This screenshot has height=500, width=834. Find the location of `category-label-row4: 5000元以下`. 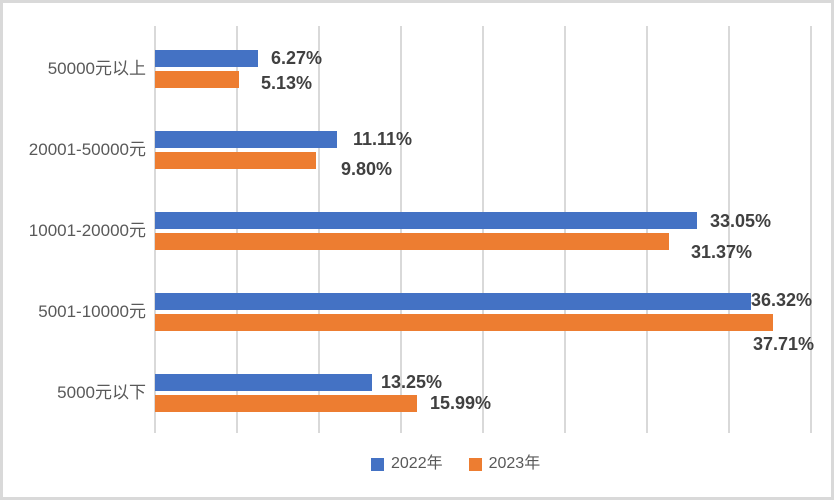

category-label-row4: 5000元以下 is located at coordinates (101, 392).